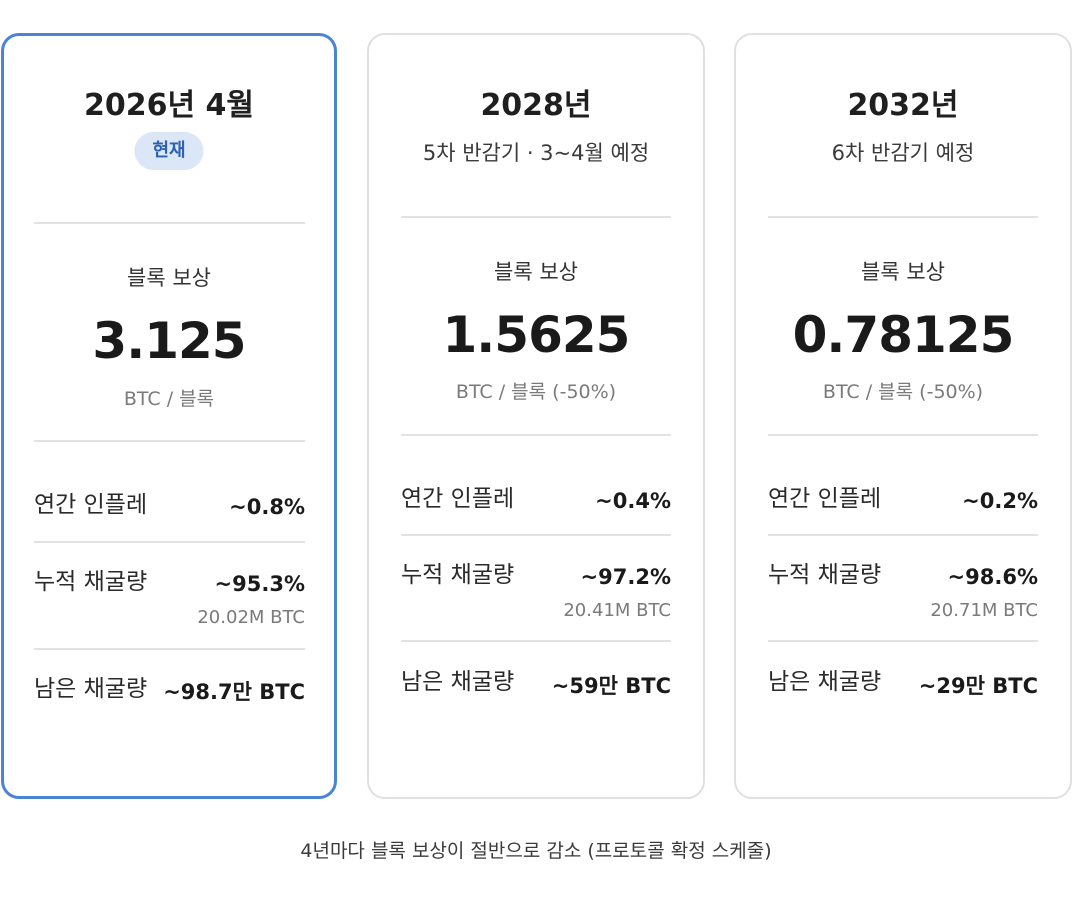  What do you see at coordinates (617, 610) in the screenshot?
I see `mined-amount: 20.41M BTC` at bounding box center [617, 610].